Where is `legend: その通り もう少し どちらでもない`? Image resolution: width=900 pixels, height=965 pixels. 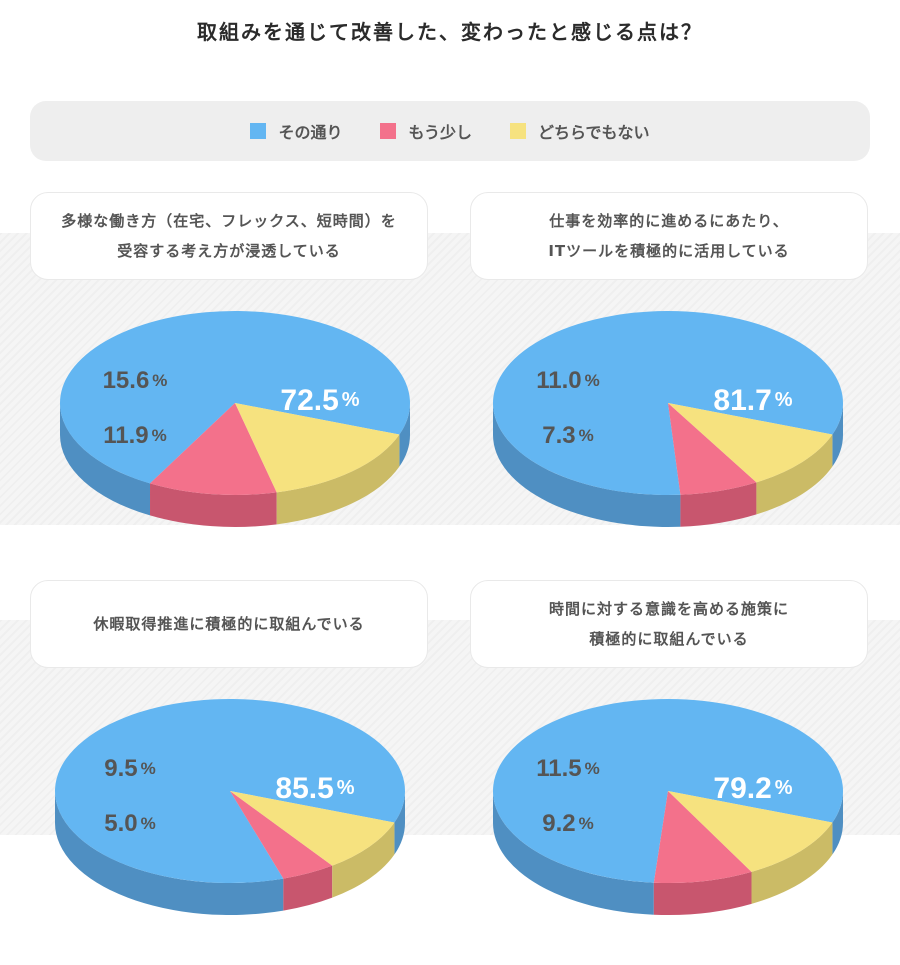
legend: その通り もう少し どちらでもない is located at coordinates (450, 131).